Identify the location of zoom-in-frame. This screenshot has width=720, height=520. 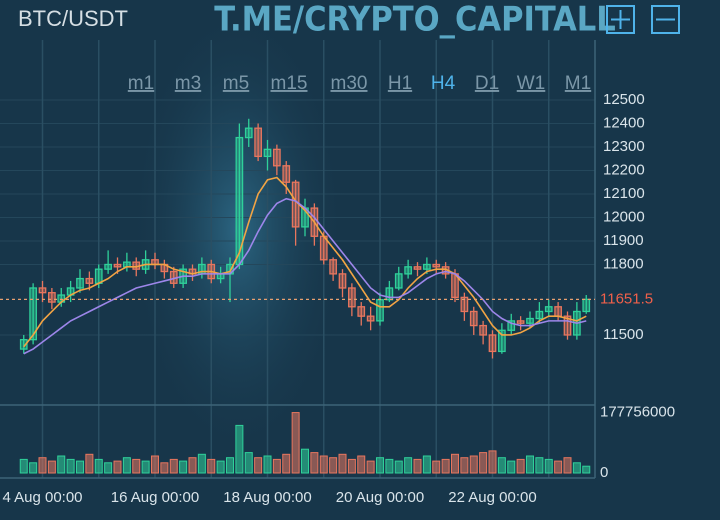
(620, 19).